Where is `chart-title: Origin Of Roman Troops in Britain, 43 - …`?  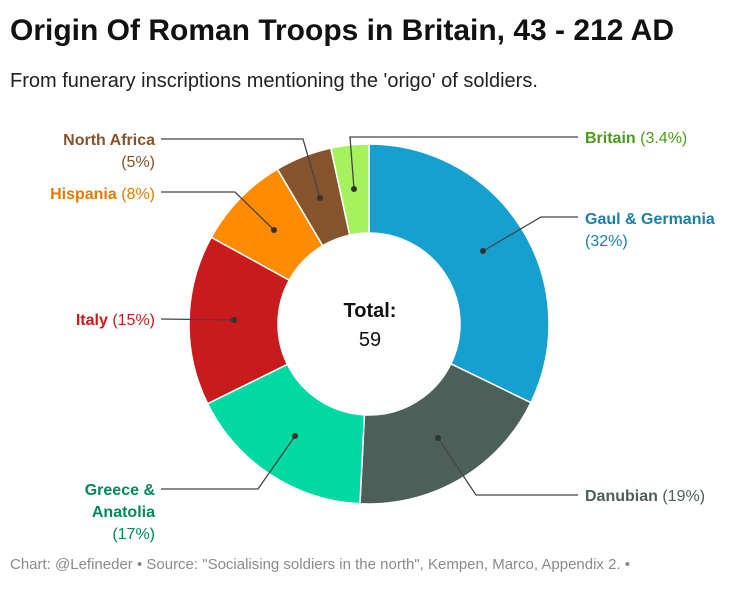
chart-title: Origin Of Roman Troops in Britain, 43 - … is located at coordinates (342, 30).